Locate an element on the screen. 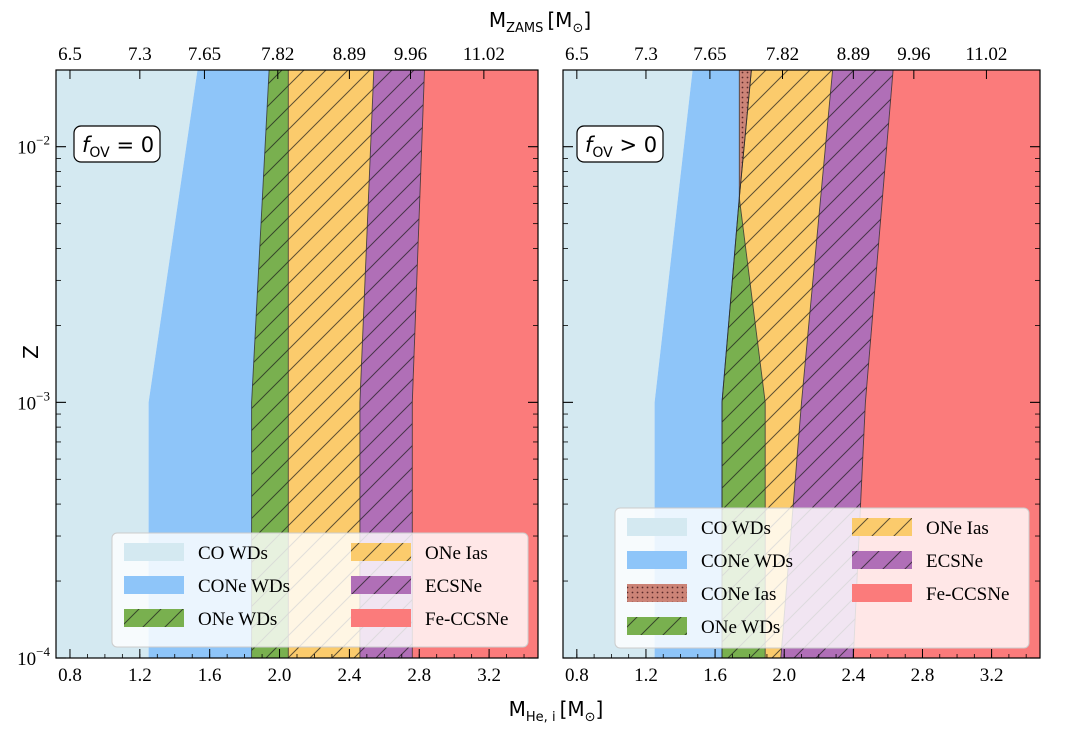 The height and width of the screenshot is (744, 1077). top-axis-title: MZAMS [M⊙] is located at coordinates (540, 22).